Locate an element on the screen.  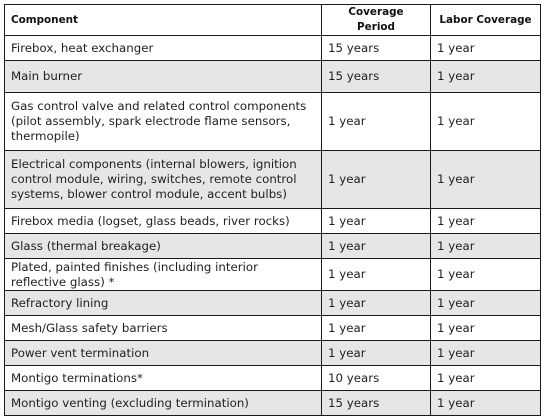
header-coverage-period: Coverage Period is located at coordinates (376, 20).